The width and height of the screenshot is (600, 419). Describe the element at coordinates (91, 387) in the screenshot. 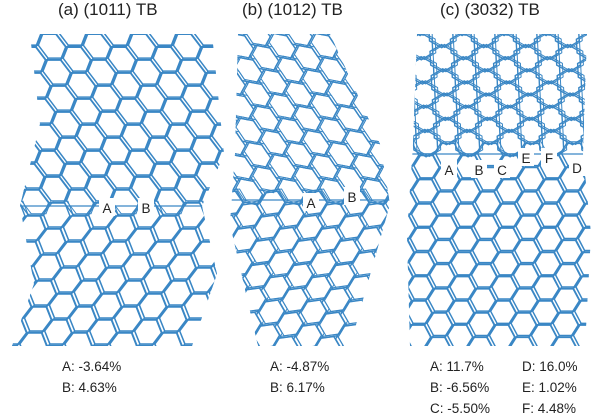

I see `strain-a-B: B: 4.63%` at that location.